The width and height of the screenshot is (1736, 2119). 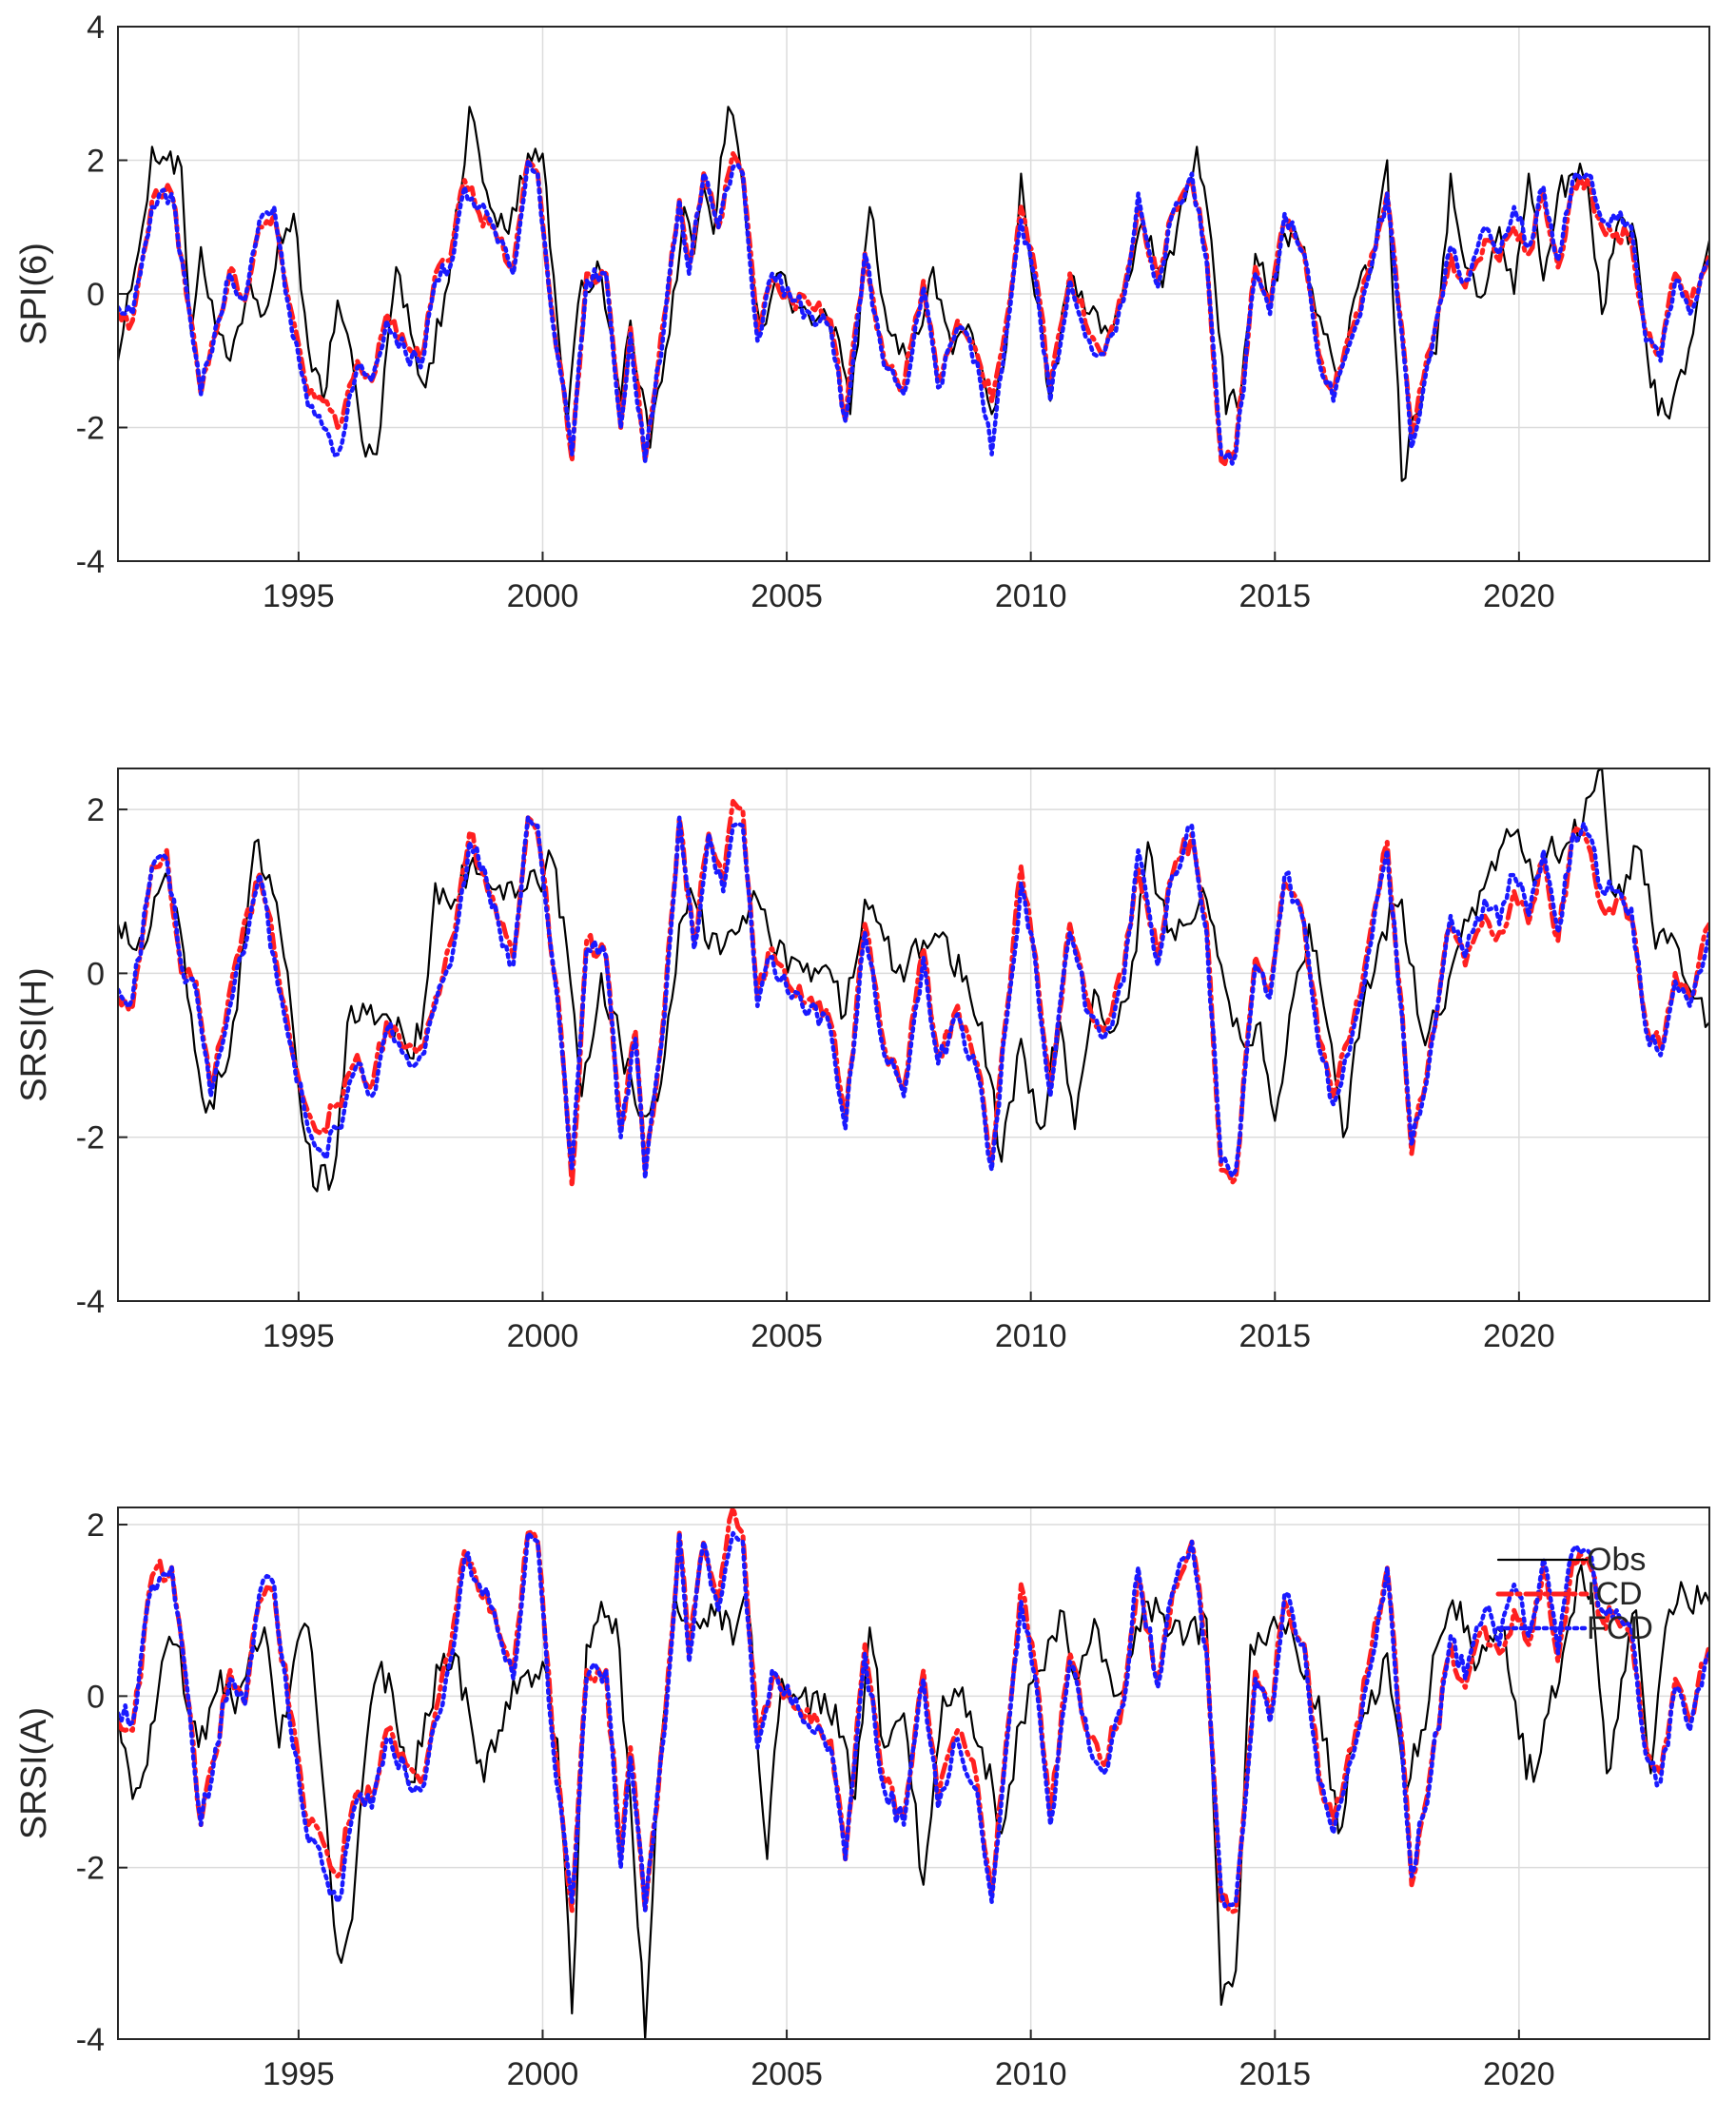 What do you see at coordinates (34, 1773) in the screenshot?
I see `y-axis-label: SRSI(A)` at bounding box center [34, 1773].